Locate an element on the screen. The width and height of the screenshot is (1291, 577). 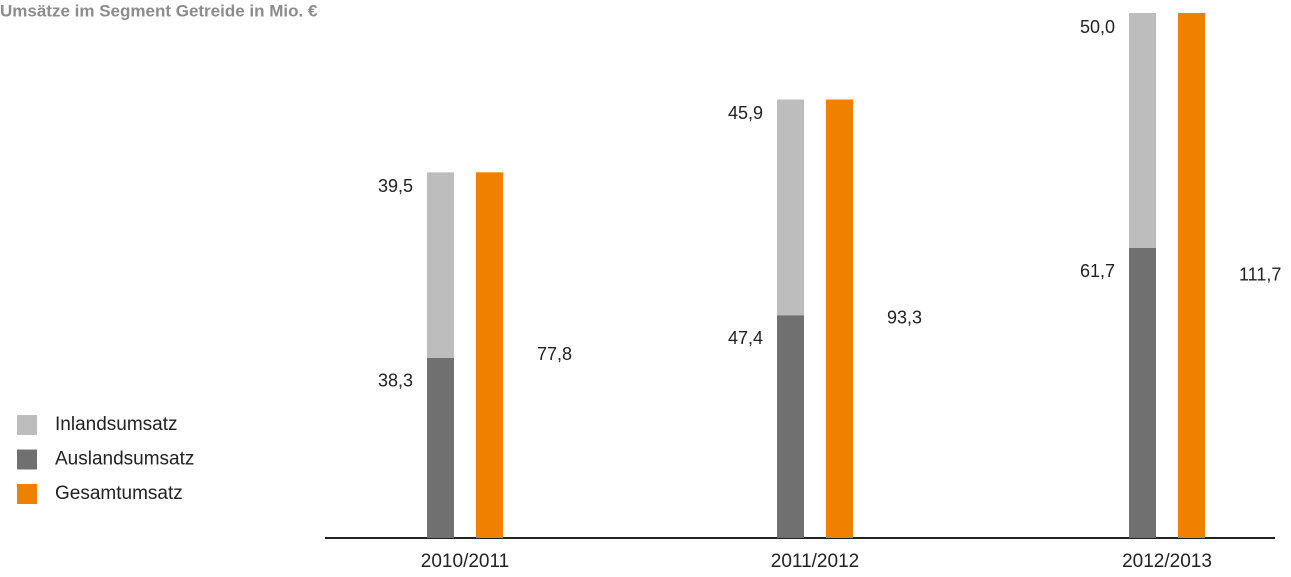
x-tick-label: 2010/2011 is located at coordinates (465, 561).